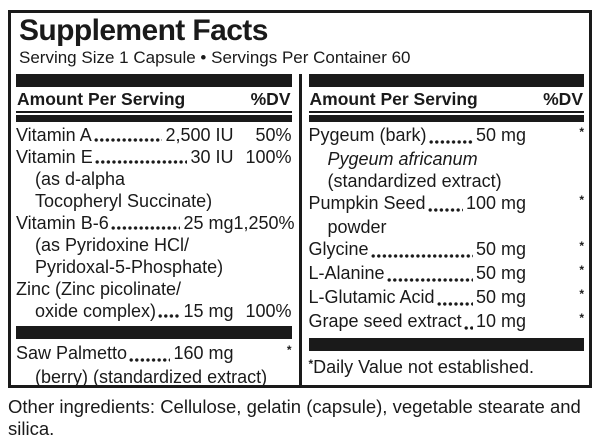 This screenshot has height=440, width=600. What do you see at coordinates (143, 30) in the screenshot?
I see `panel-title: Supplement Facts` at bounding box center [143, 30].